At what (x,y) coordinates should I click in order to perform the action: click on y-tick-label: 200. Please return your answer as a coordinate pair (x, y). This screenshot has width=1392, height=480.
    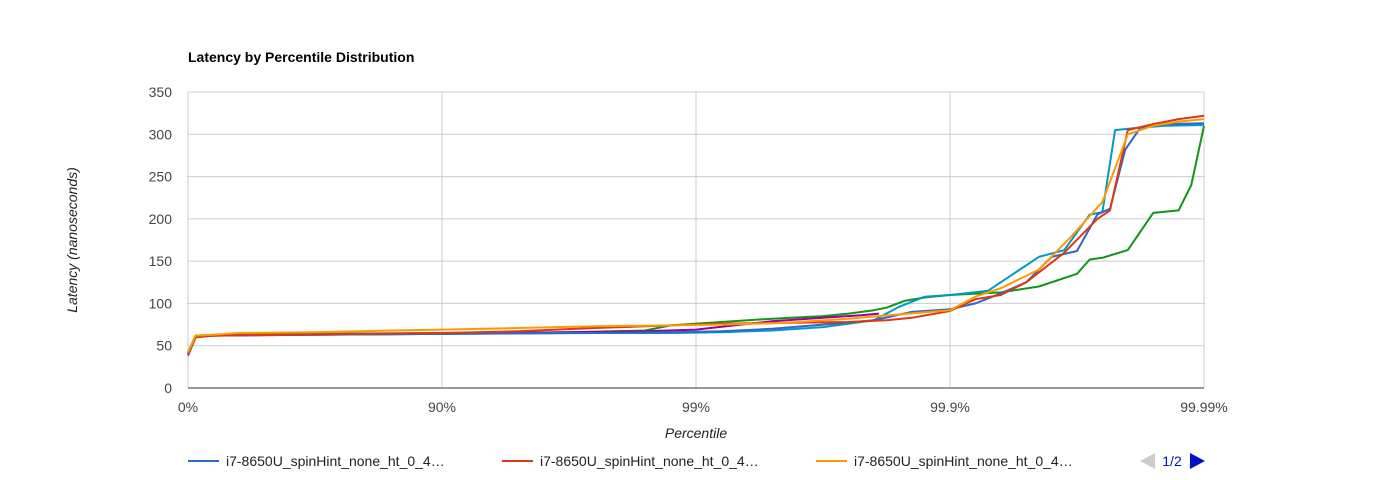
    Looking at the image, I should click on (161, 219).